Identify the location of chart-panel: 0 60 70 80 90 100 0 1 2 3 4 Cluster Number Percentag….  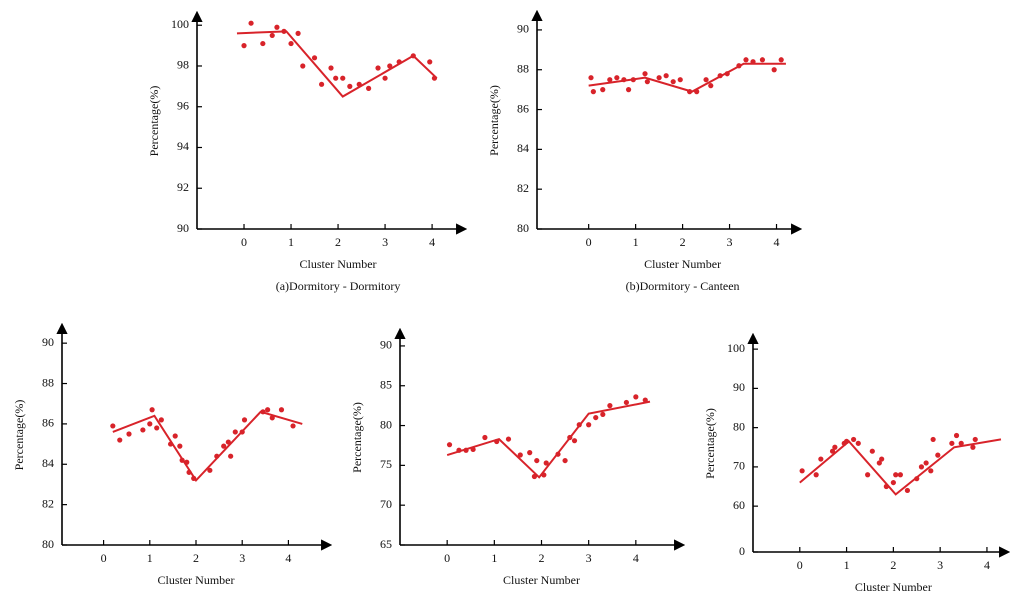
(857, 463).